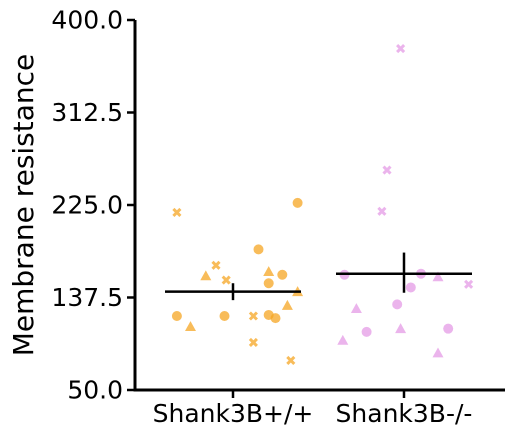  I want to click on y-tick-label: 400.0, so click(87, 20).